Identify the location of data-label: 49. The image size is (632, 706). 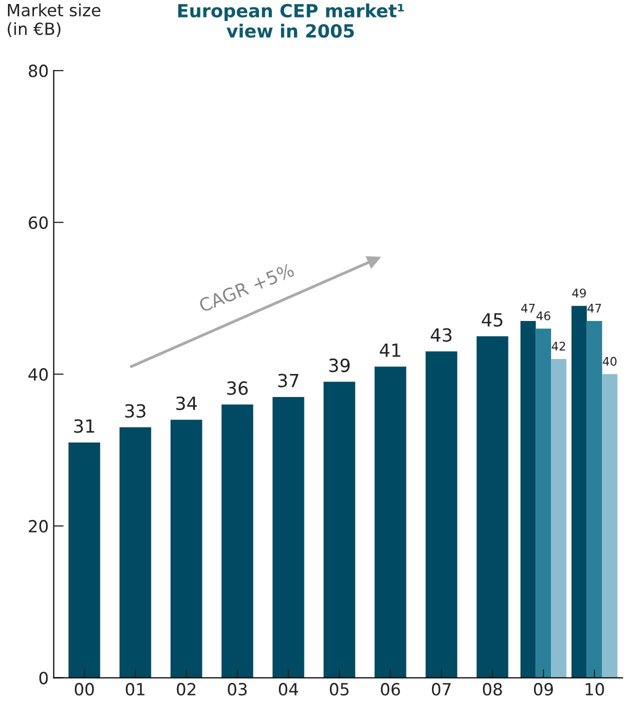
(579, 293).